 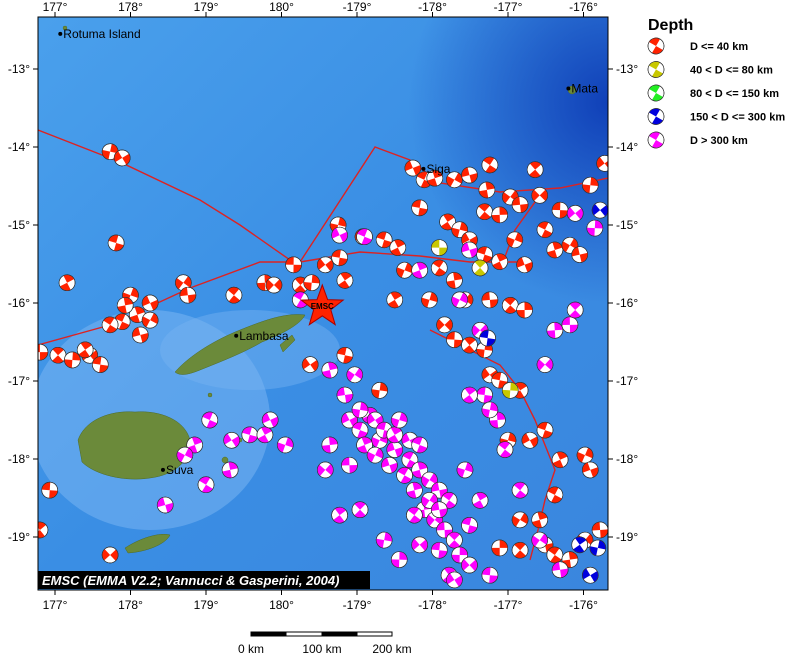 What do you see at coordinates (734, 94) in the screenshot?
I see `legend-label: 80 < D <= 150 km` at bounding box center [734, 94].